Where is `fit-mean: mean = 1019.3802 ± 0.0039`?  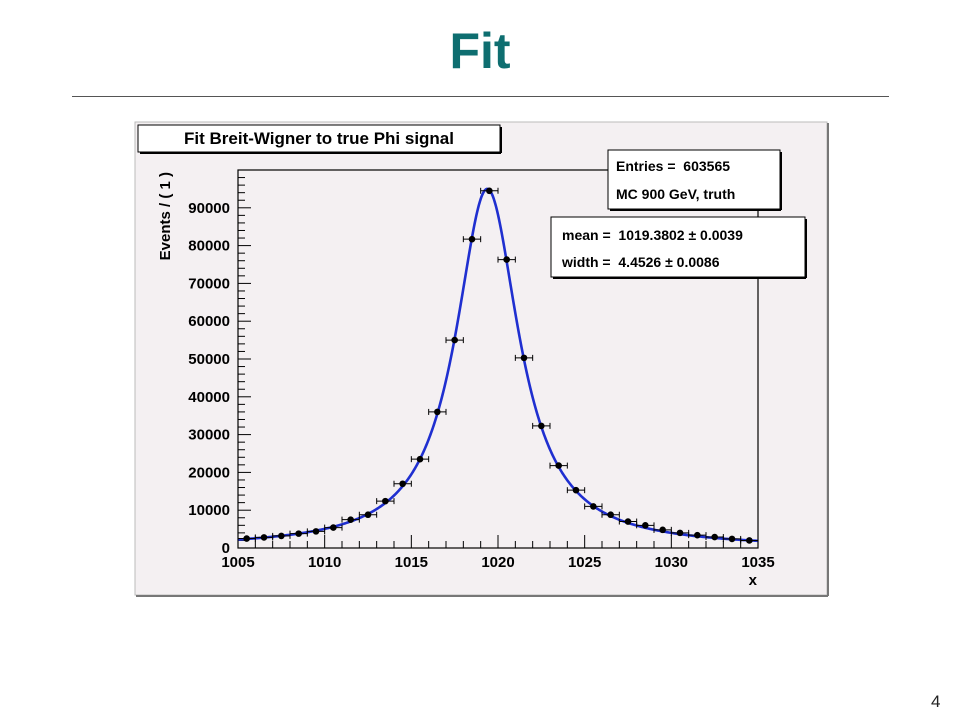 fit-mean: mean = 1019.3802 ± 0.0039 is located at coordinates (652, 235).